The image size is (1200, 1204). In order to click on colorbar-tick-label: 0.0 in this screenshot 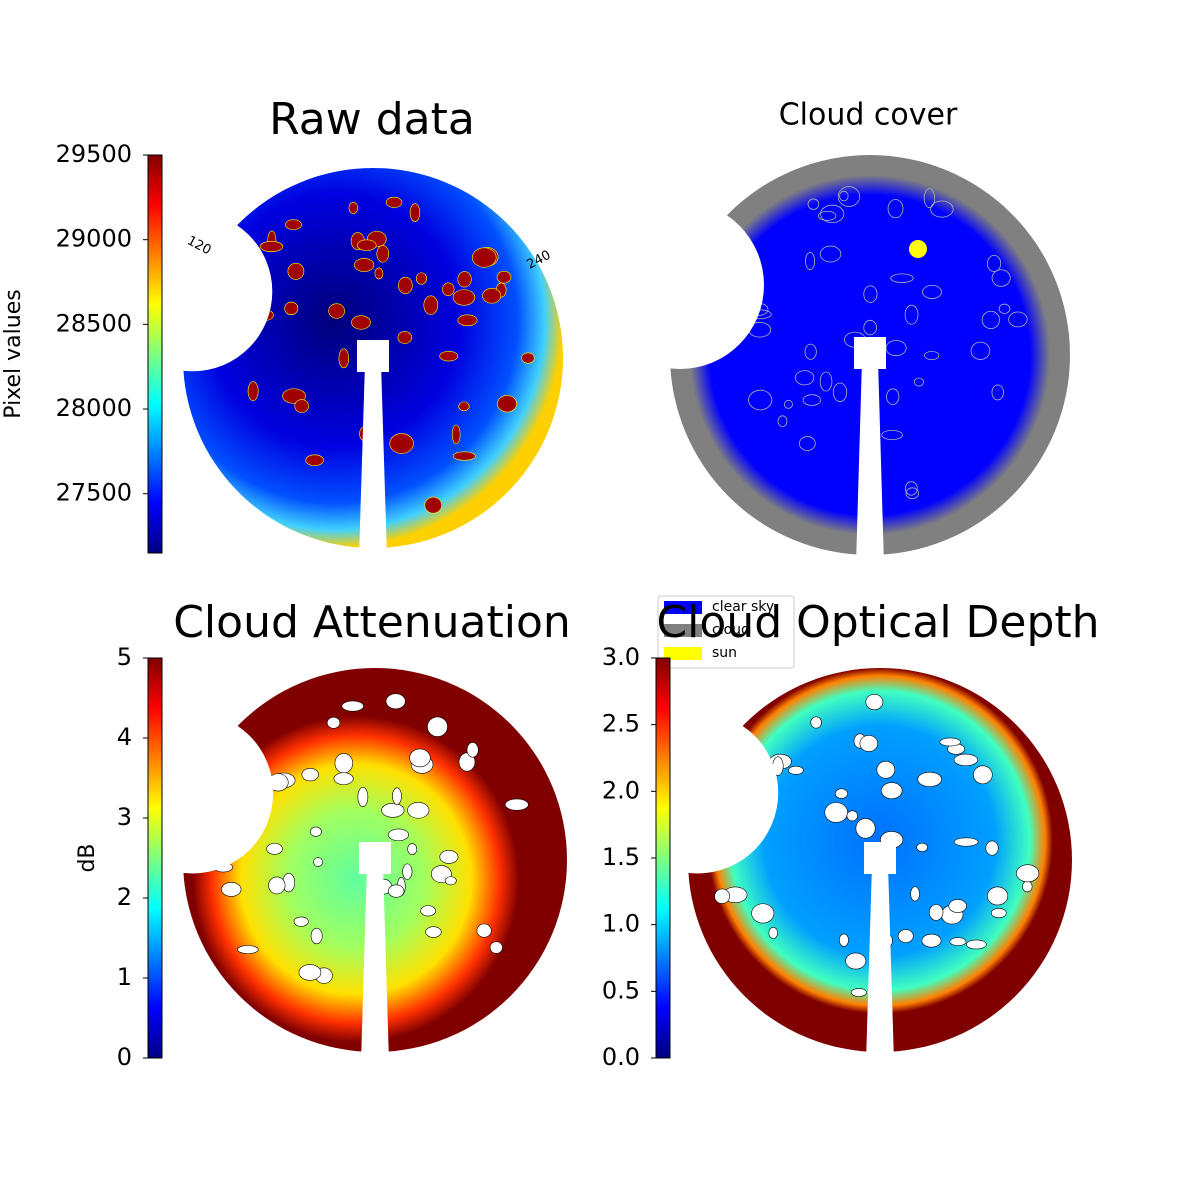, I will do `click(621, 1057)`.